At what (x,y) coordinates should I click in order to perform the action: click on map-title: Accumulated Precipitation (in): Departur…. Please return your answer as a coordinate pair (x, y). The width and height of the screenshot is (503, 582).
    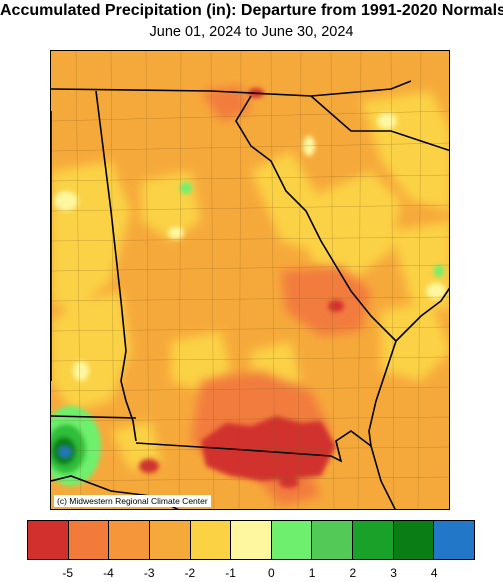
    Looking at the image, I should click on (251, 10).